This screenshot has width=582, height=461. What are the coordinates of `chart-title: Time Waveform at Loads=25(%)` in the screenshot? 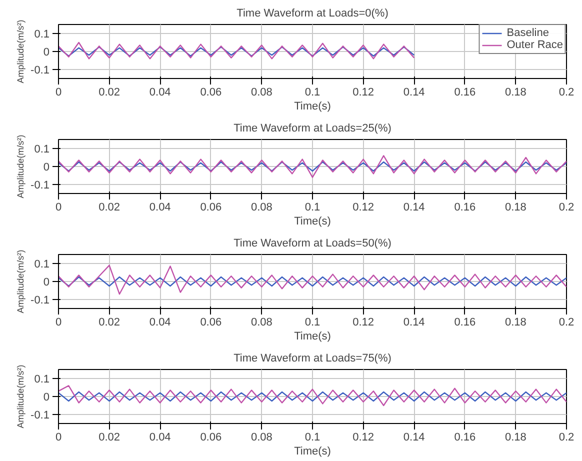 It's located at (313, 128).